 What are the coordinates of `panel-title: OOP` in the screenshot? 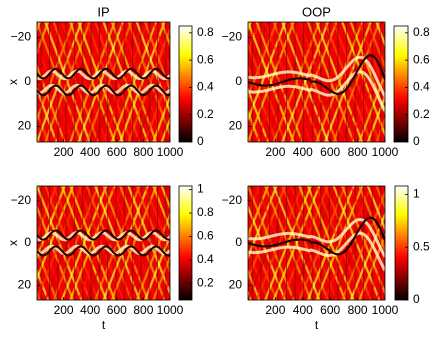 It's located at (316, 11).